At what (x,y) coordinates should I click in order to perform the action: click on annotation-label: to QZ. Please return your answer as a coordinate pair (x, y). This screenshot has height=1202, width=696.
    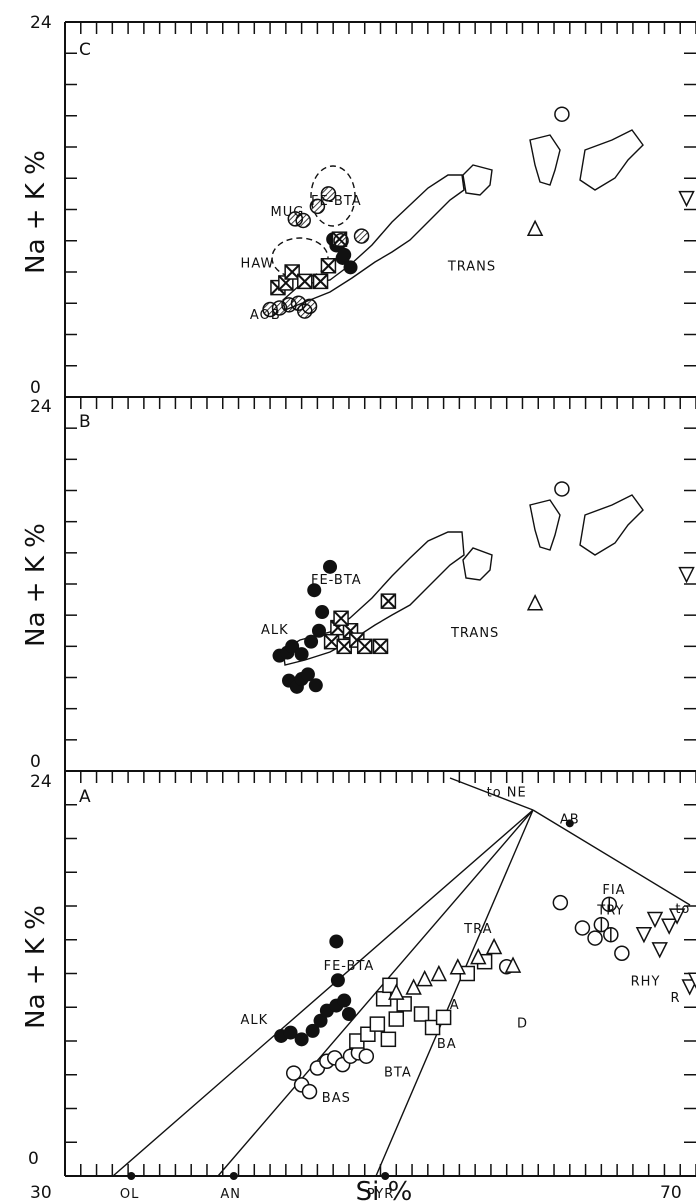
    Looking at the image, I should click on (685, 909).